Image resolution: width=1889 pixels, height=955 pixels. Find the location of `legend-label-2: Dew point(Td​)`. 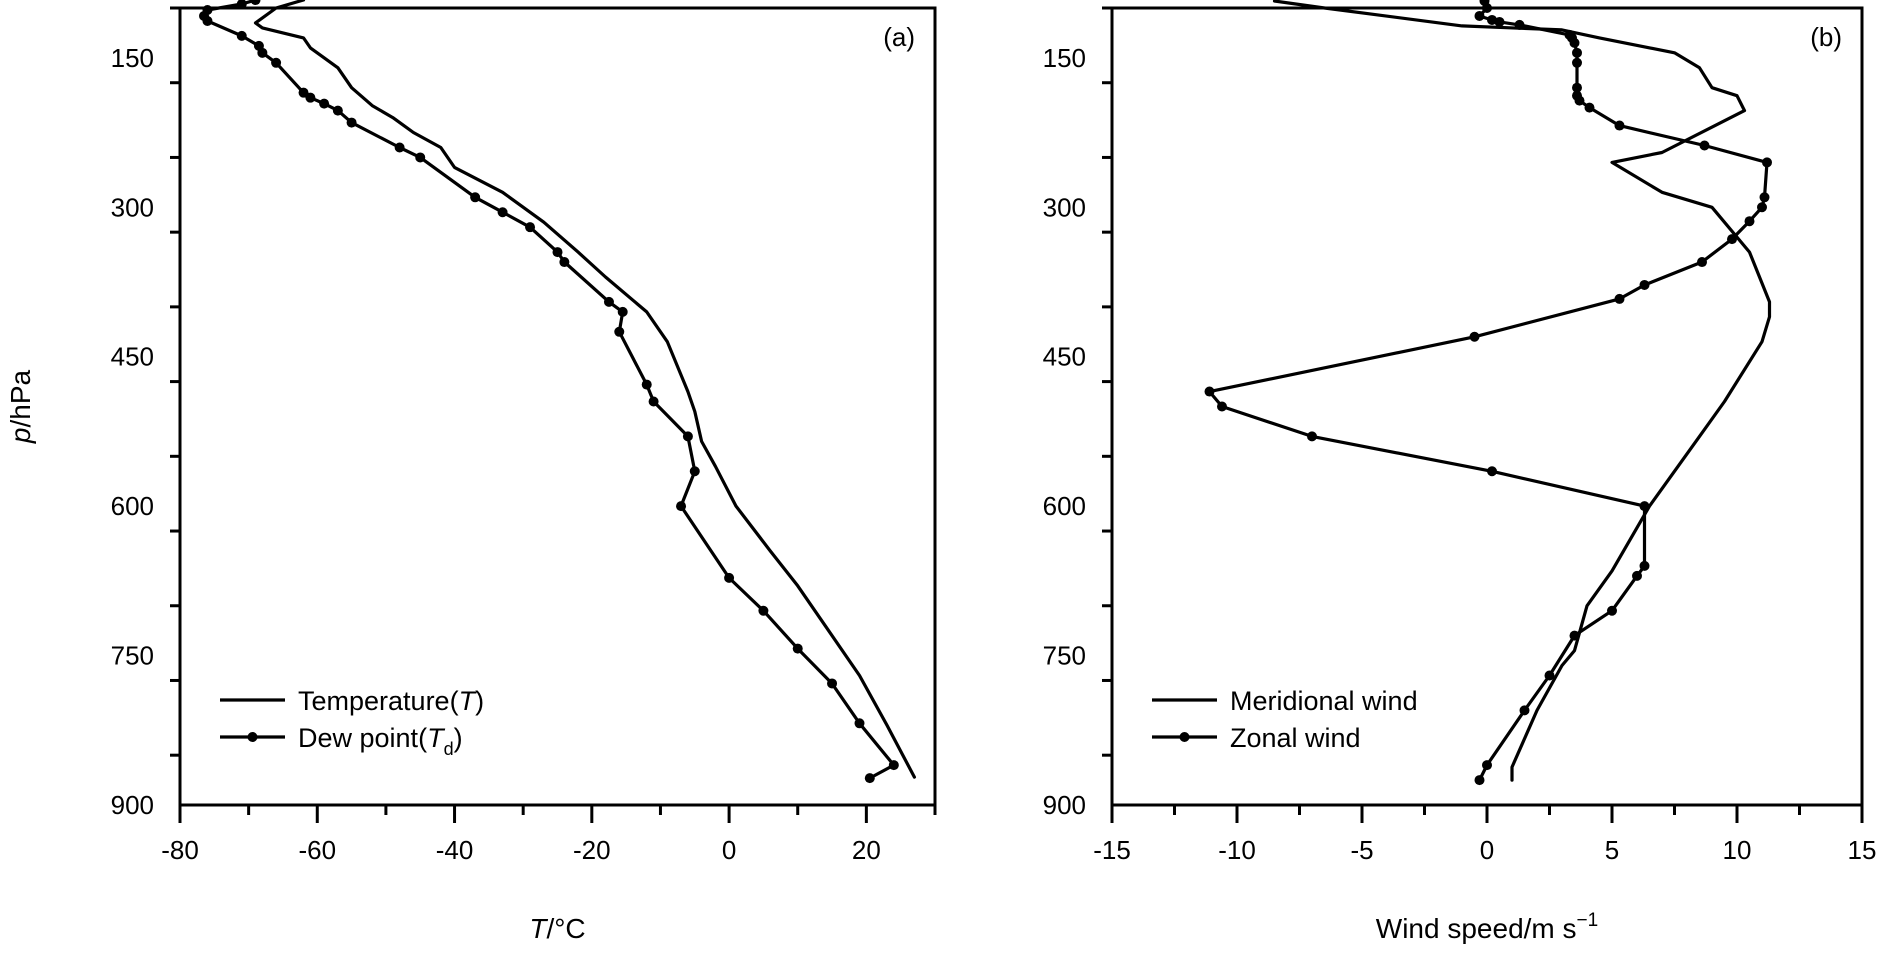

legend-label-2: Dew point(Td​) is located at coordinates (380, 741).